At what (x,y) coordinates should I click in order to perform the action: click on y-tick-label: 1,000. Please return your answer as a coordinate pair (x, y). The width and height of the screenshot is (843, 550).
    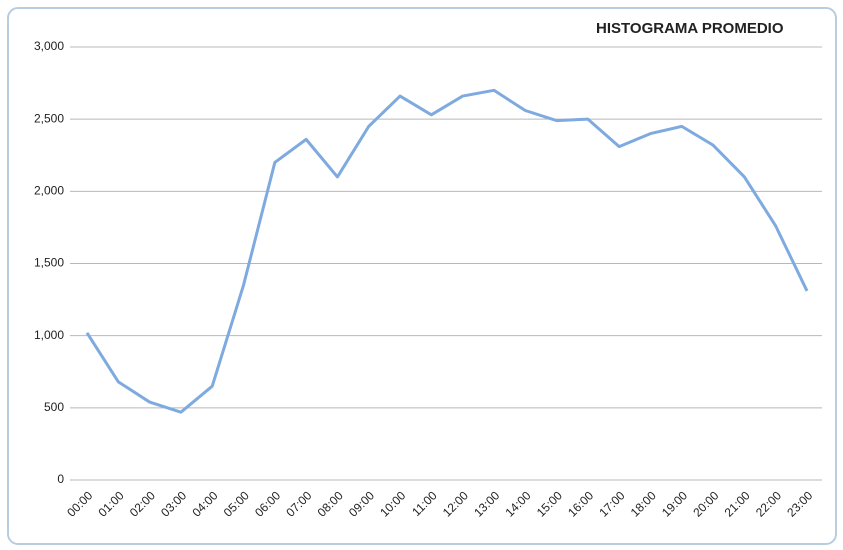
    Looking at the image, I should click on (49, 335).